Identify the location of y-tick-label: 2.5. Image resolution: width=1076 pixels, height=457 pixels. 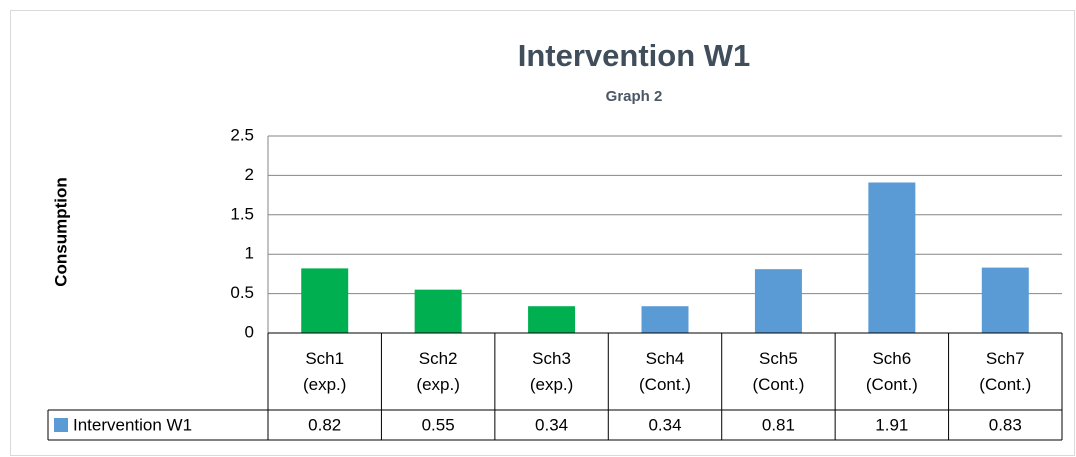
(242, 134).